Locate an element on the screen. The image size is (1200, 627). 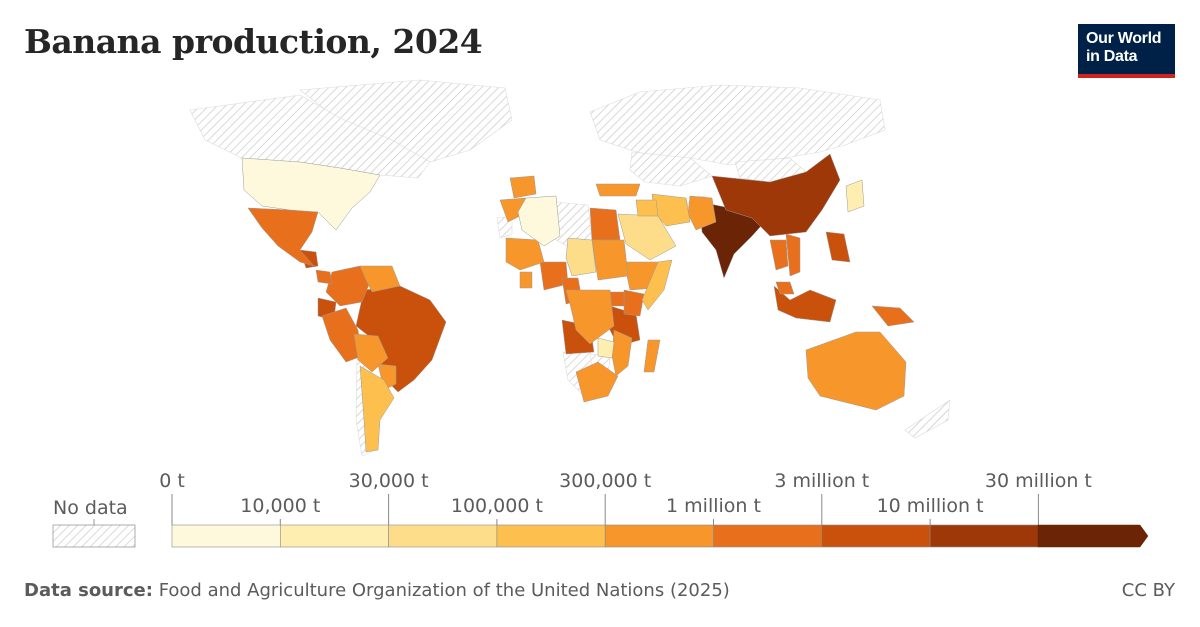
region-united-states is located at coordinates (311, 194).